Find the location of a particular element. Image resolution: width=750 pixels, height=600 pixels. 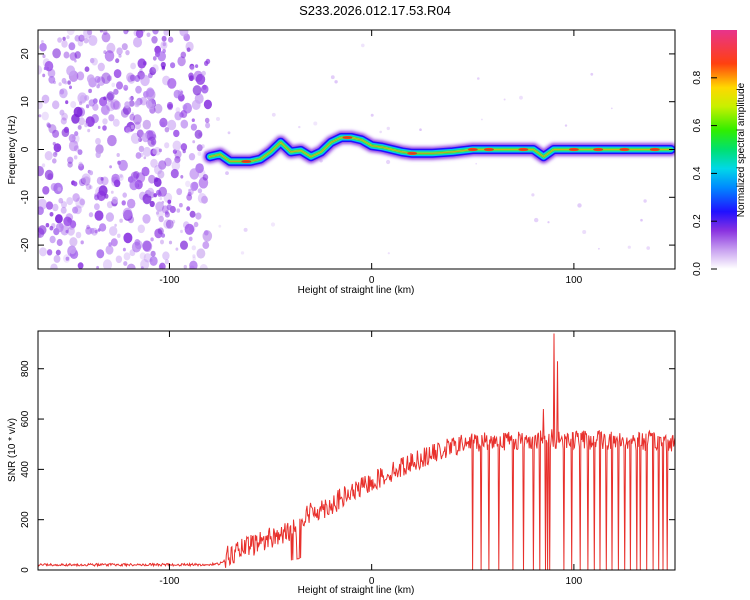

snr-y-label: SNR (10 * v/v) is located at coordinates (12, 450).